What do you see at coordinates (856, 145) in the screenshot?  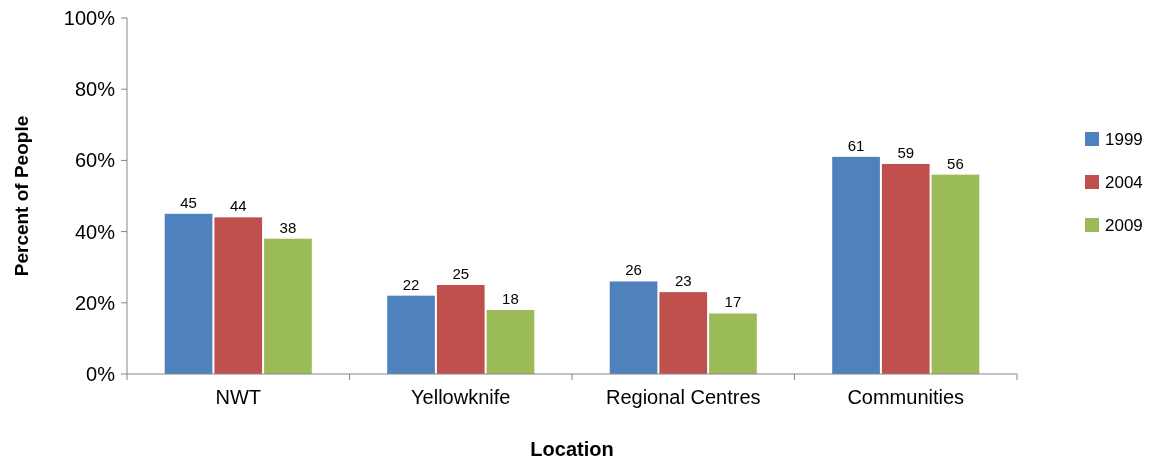 I see `data-label: 61` at bounding box center [856, 145].